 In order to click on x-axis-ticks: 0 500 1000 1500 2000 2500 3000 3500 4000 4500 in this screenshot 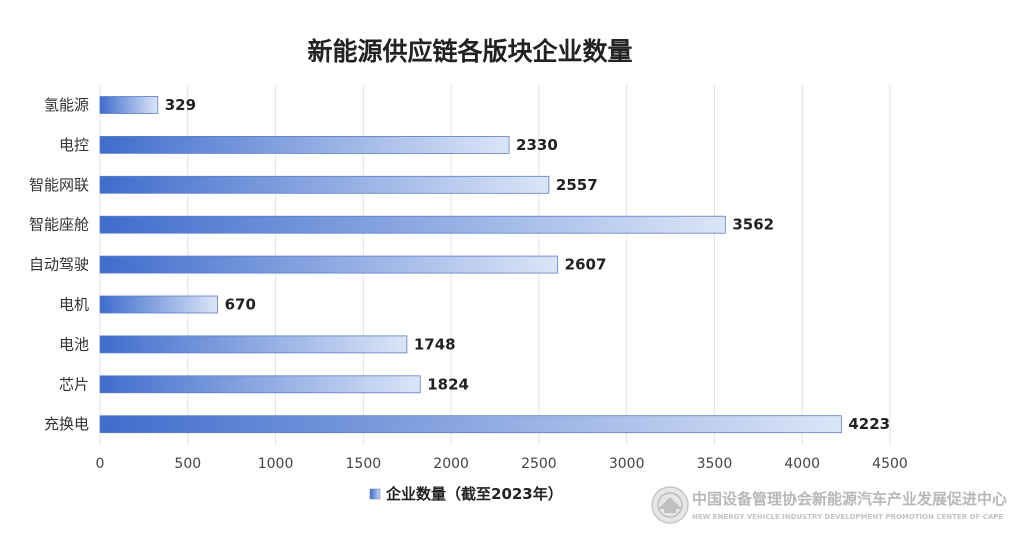, I will do `click(502, 464)`.